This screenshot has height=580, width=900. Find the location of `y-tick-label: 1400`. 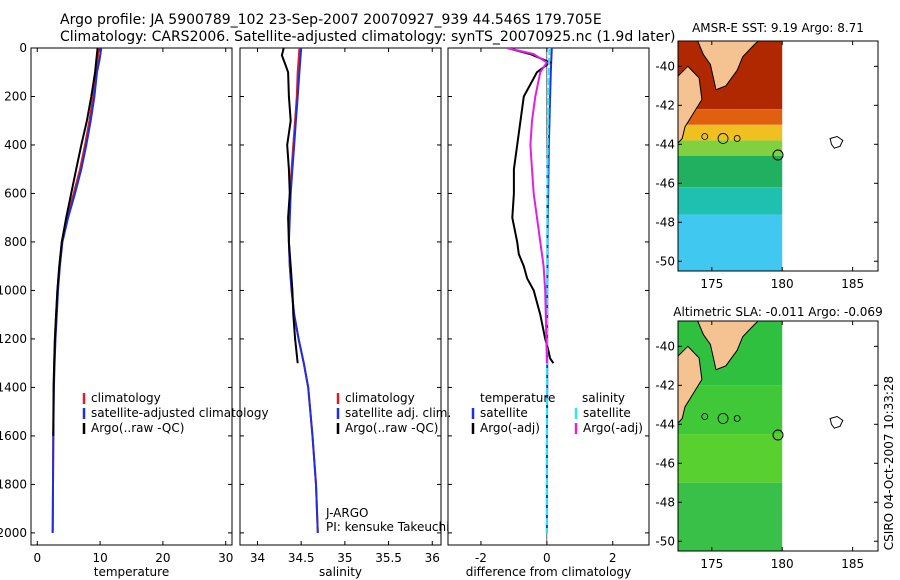

y-tick-label: 1400 is located at coordinates (13, 387).